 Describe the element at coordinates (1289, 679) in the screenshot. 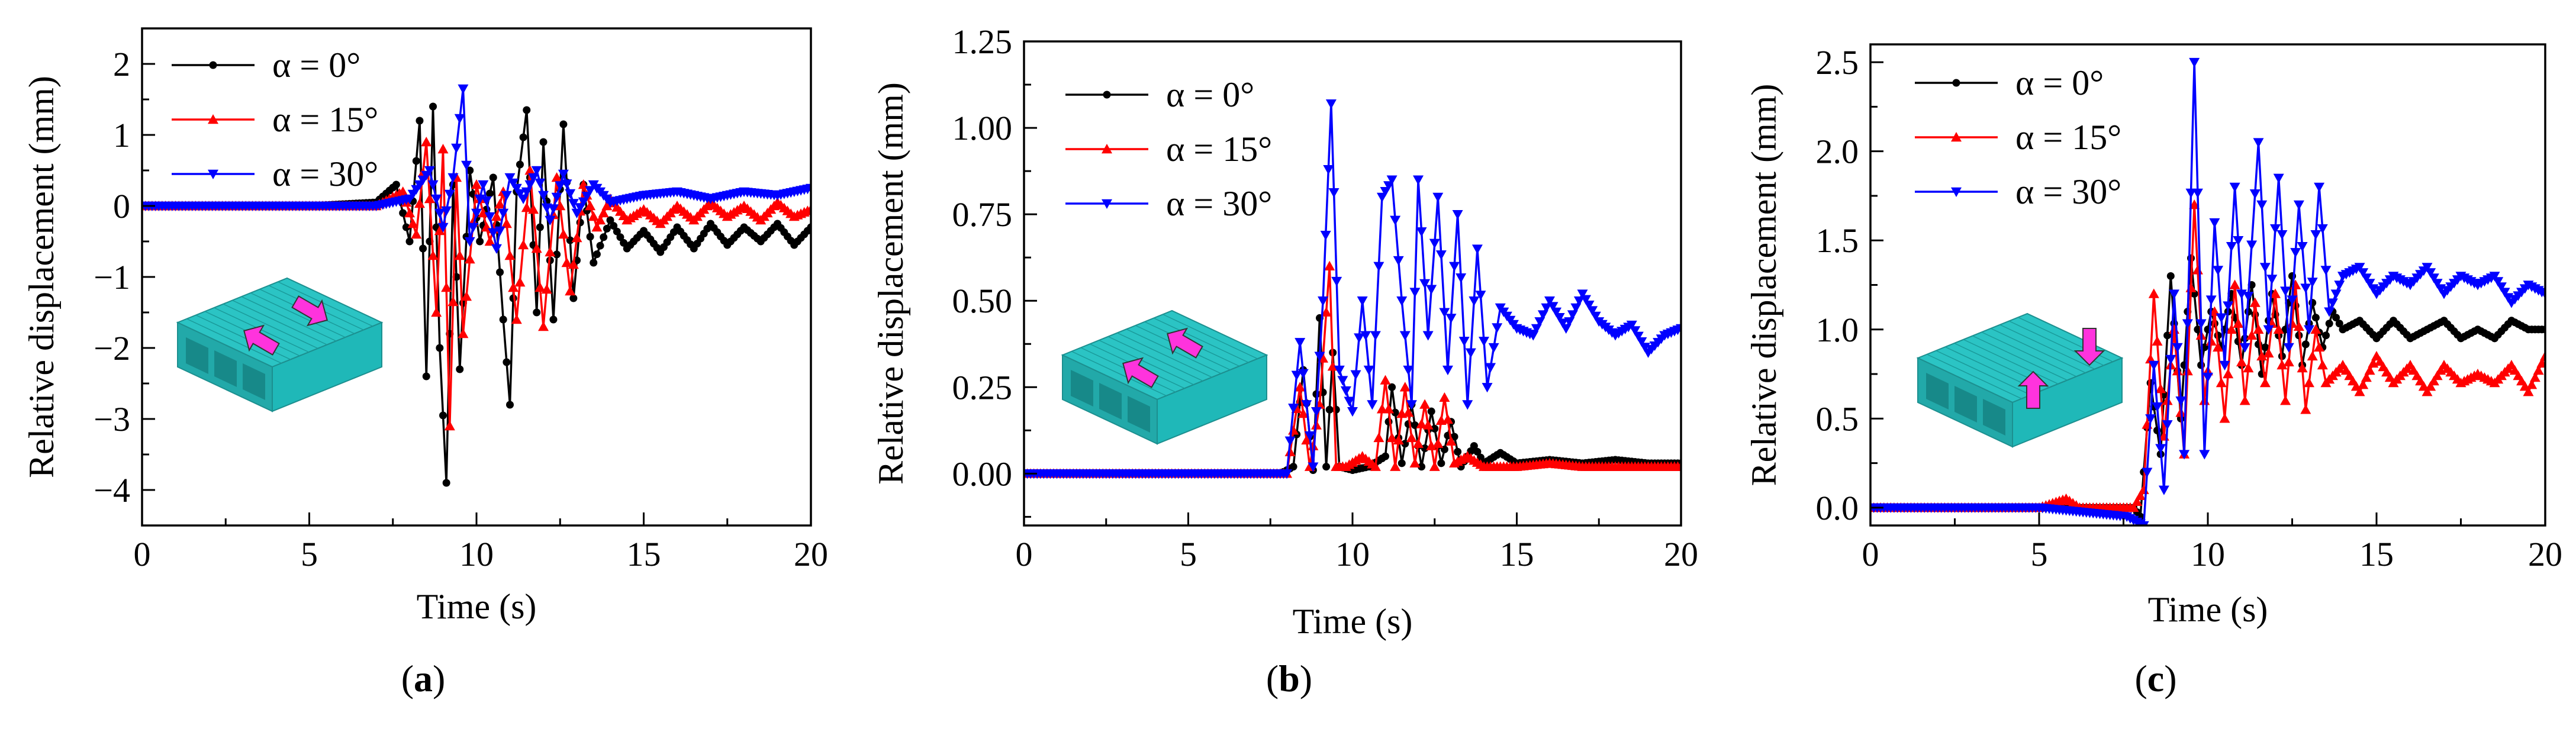

I see `caption-b: (b)` at that location.